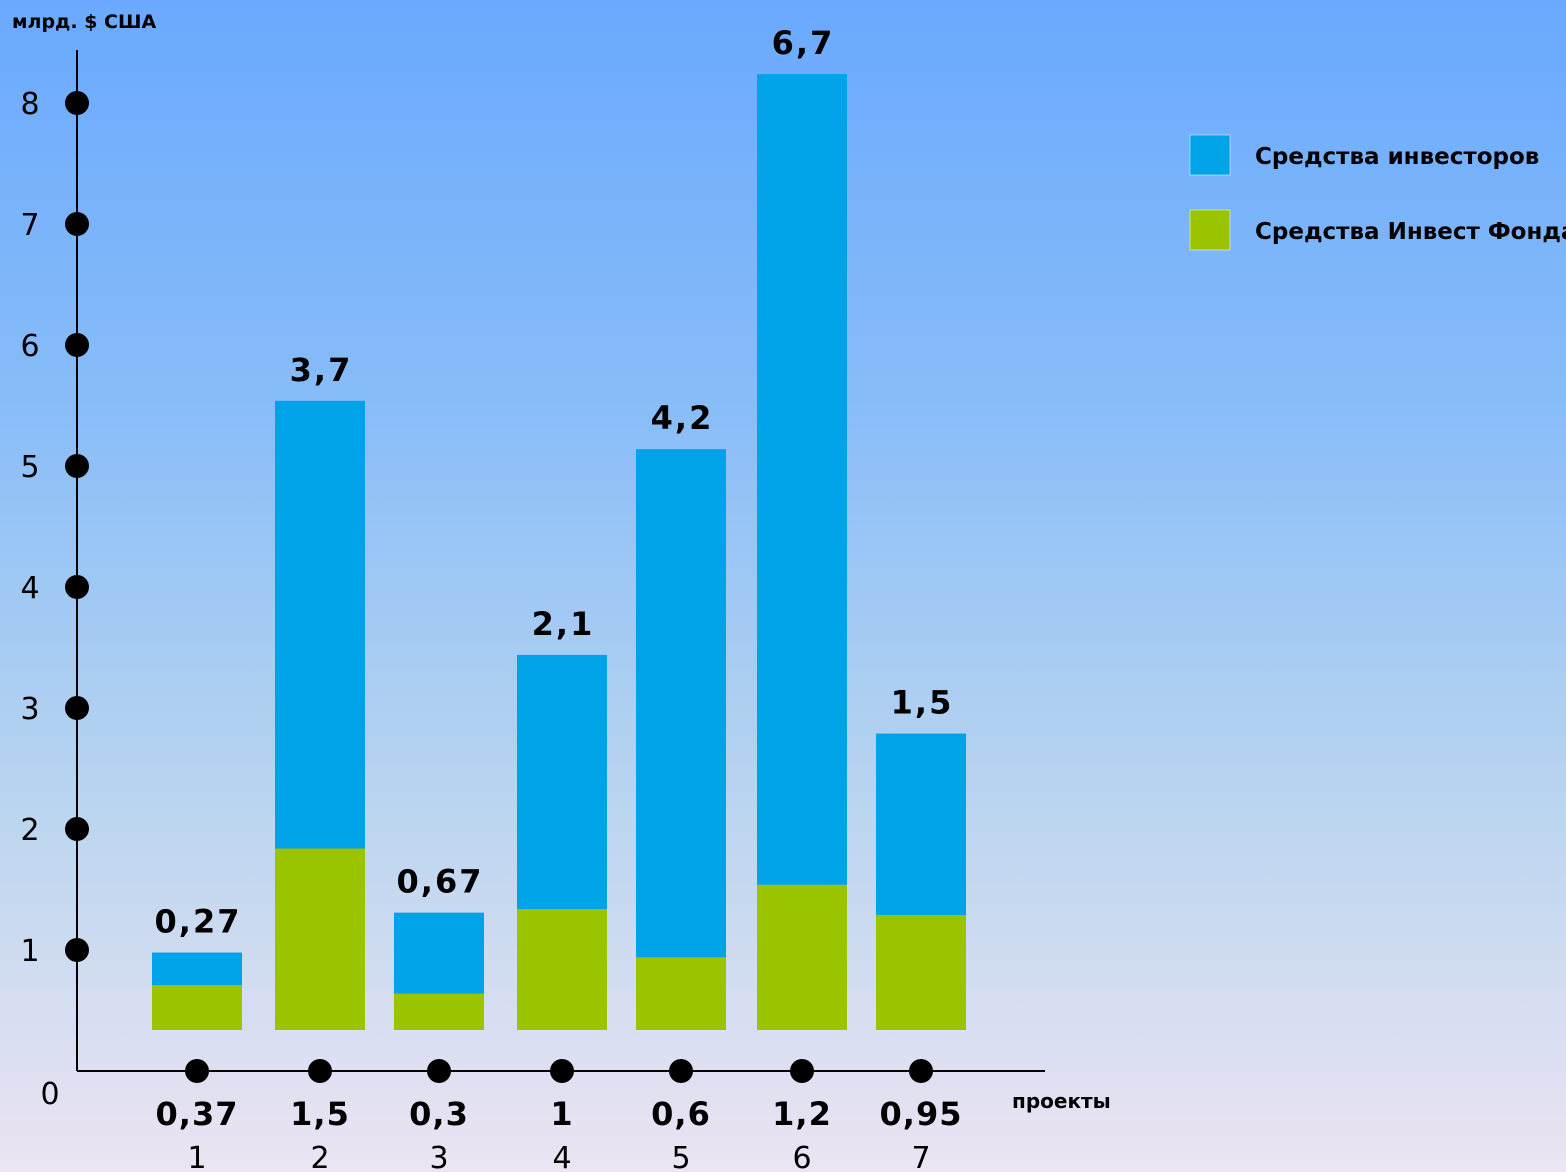 The height and width of the screenshot is (1172, 1566). What do you see at coordinates (320, 1114) in the screenshot?
I see `invest-fund-value-label: 1,5` at bounding box center [320, 1114].